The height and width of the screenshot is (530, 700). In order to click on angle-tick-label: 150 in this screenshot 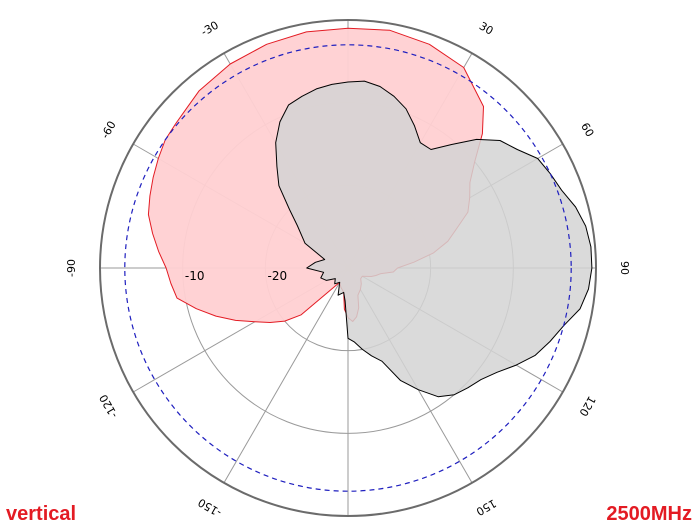, I will do `click(486, 507)`.